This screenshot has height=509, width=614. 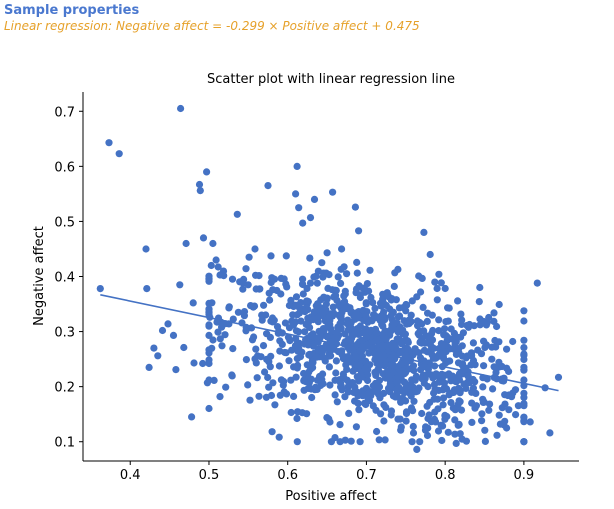 What do you see at coordinates (330, 496) in the screenshot?
I see `x-axis-title: Positive affect` at bounding box center [330, 496].